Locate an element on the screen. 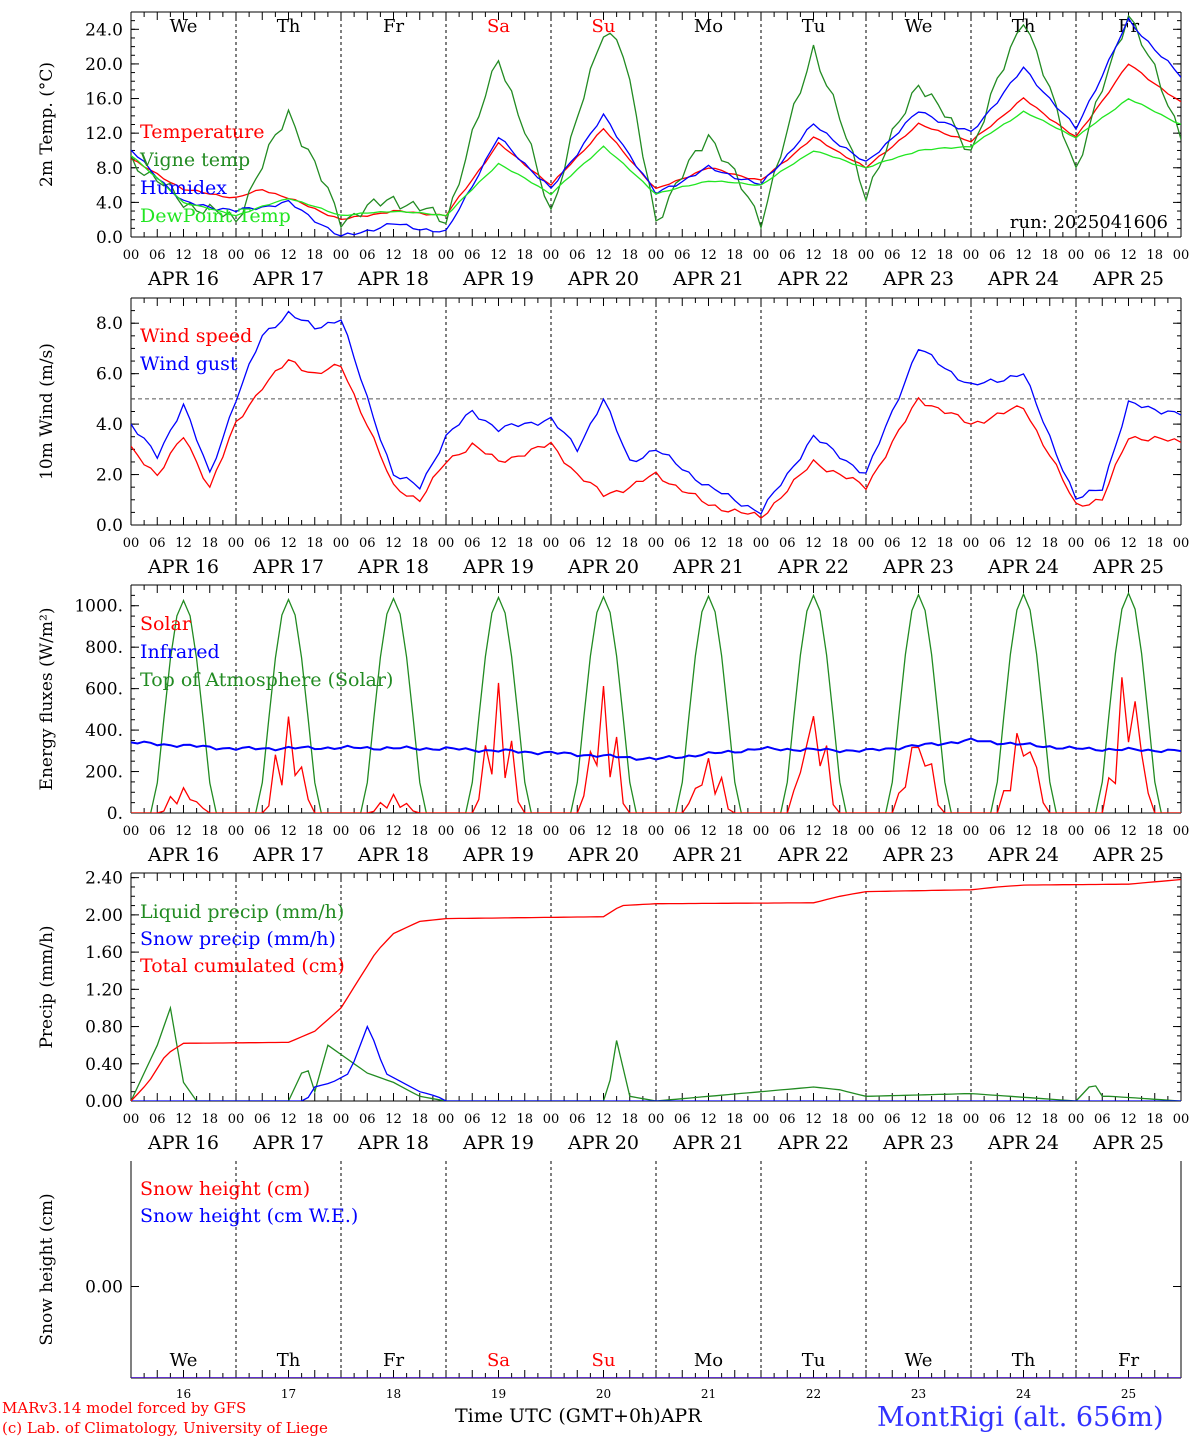 The height and width of the screenshot is (1440, 1194). legend-temperature: Temperature is located at coordinates (202, 132).